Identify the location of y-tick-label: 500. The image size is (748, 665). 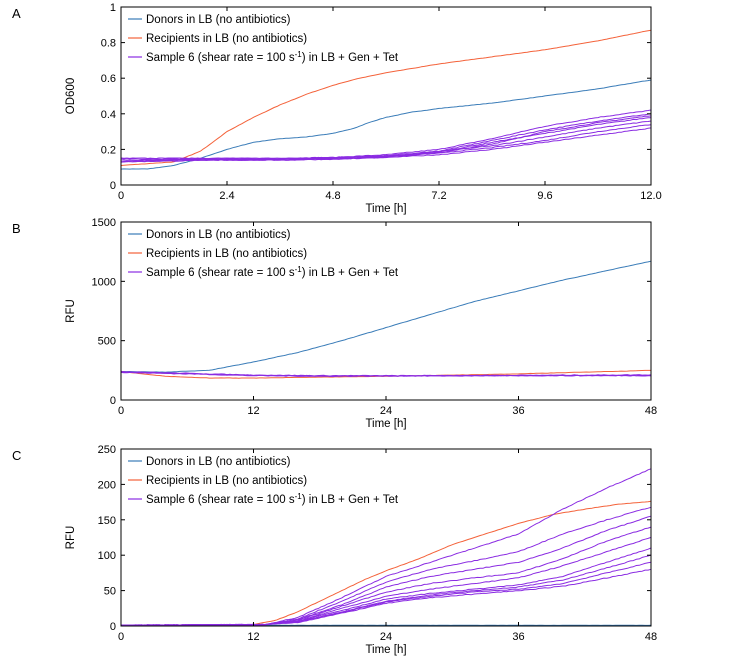
(107, 342).